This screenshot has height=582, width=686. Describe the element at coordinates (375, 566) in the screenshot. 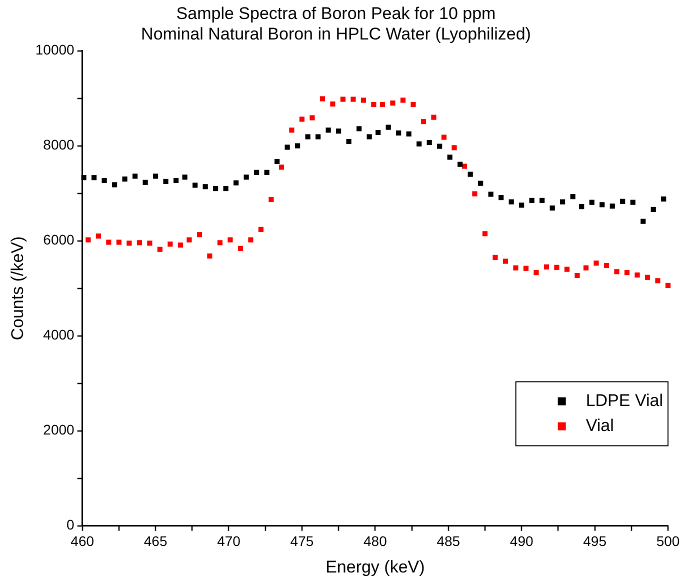

I see `x-axis-title: Energy (keV)` at that location.